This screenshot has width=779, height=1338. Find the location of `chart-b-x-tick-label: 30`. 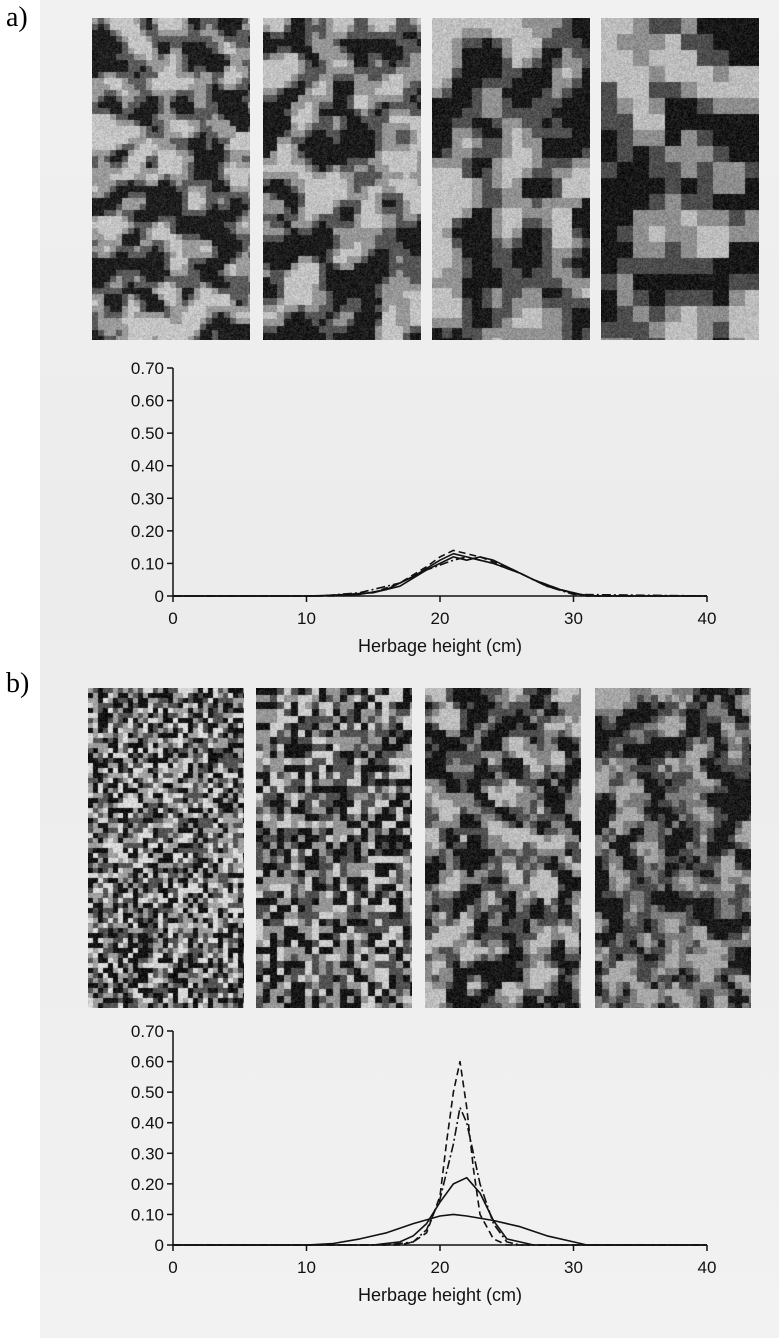

chart-b-x-tick-label: 30 is located at coordinates (573, 1267).